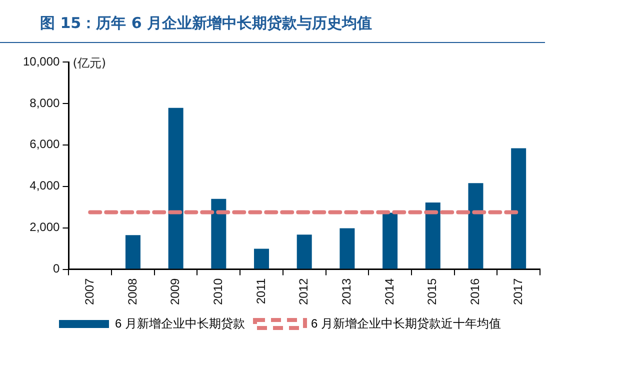 The height and width of the screenshot is (374, 627). Describe the element at coordinates (45, 227) in the screenshot. I see `y-tick-label: 2,000` at that location.